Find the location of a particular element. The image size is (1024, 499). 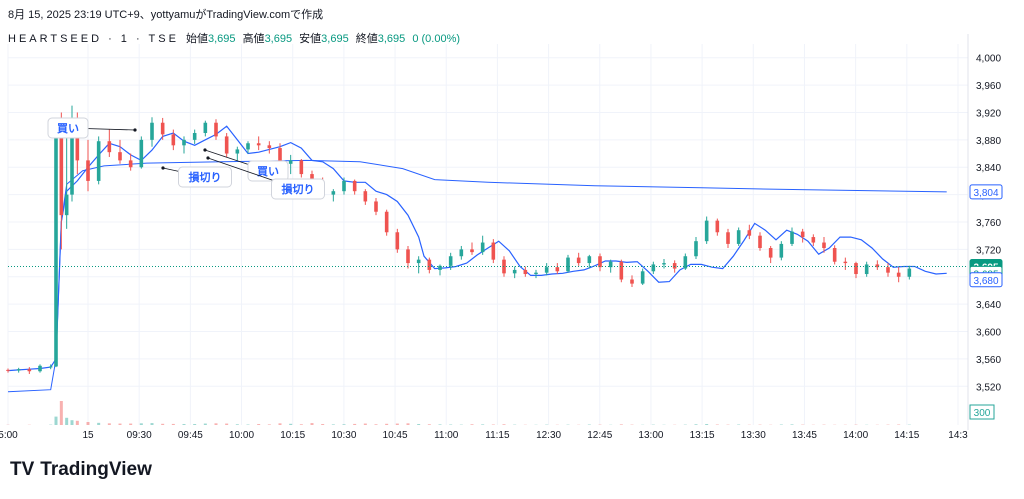

y-tick-label: 3,600 is located at coordinates (988, 333).